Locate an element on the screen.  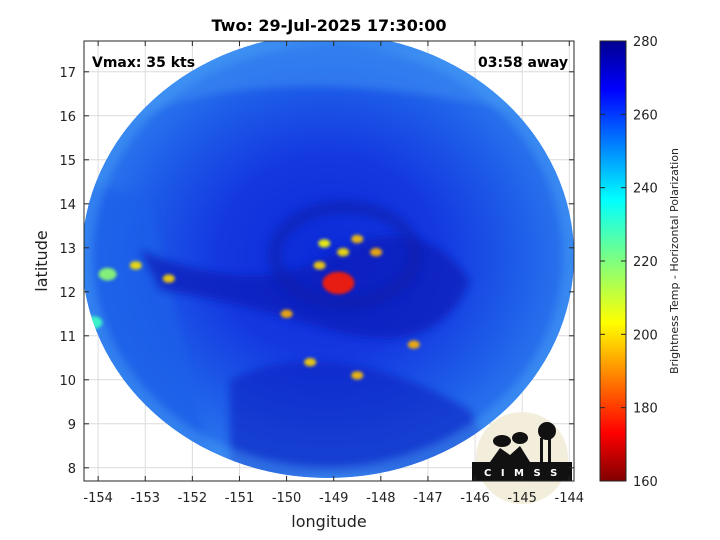
x-tick-label: -149 is located at coordinates (334, 498).